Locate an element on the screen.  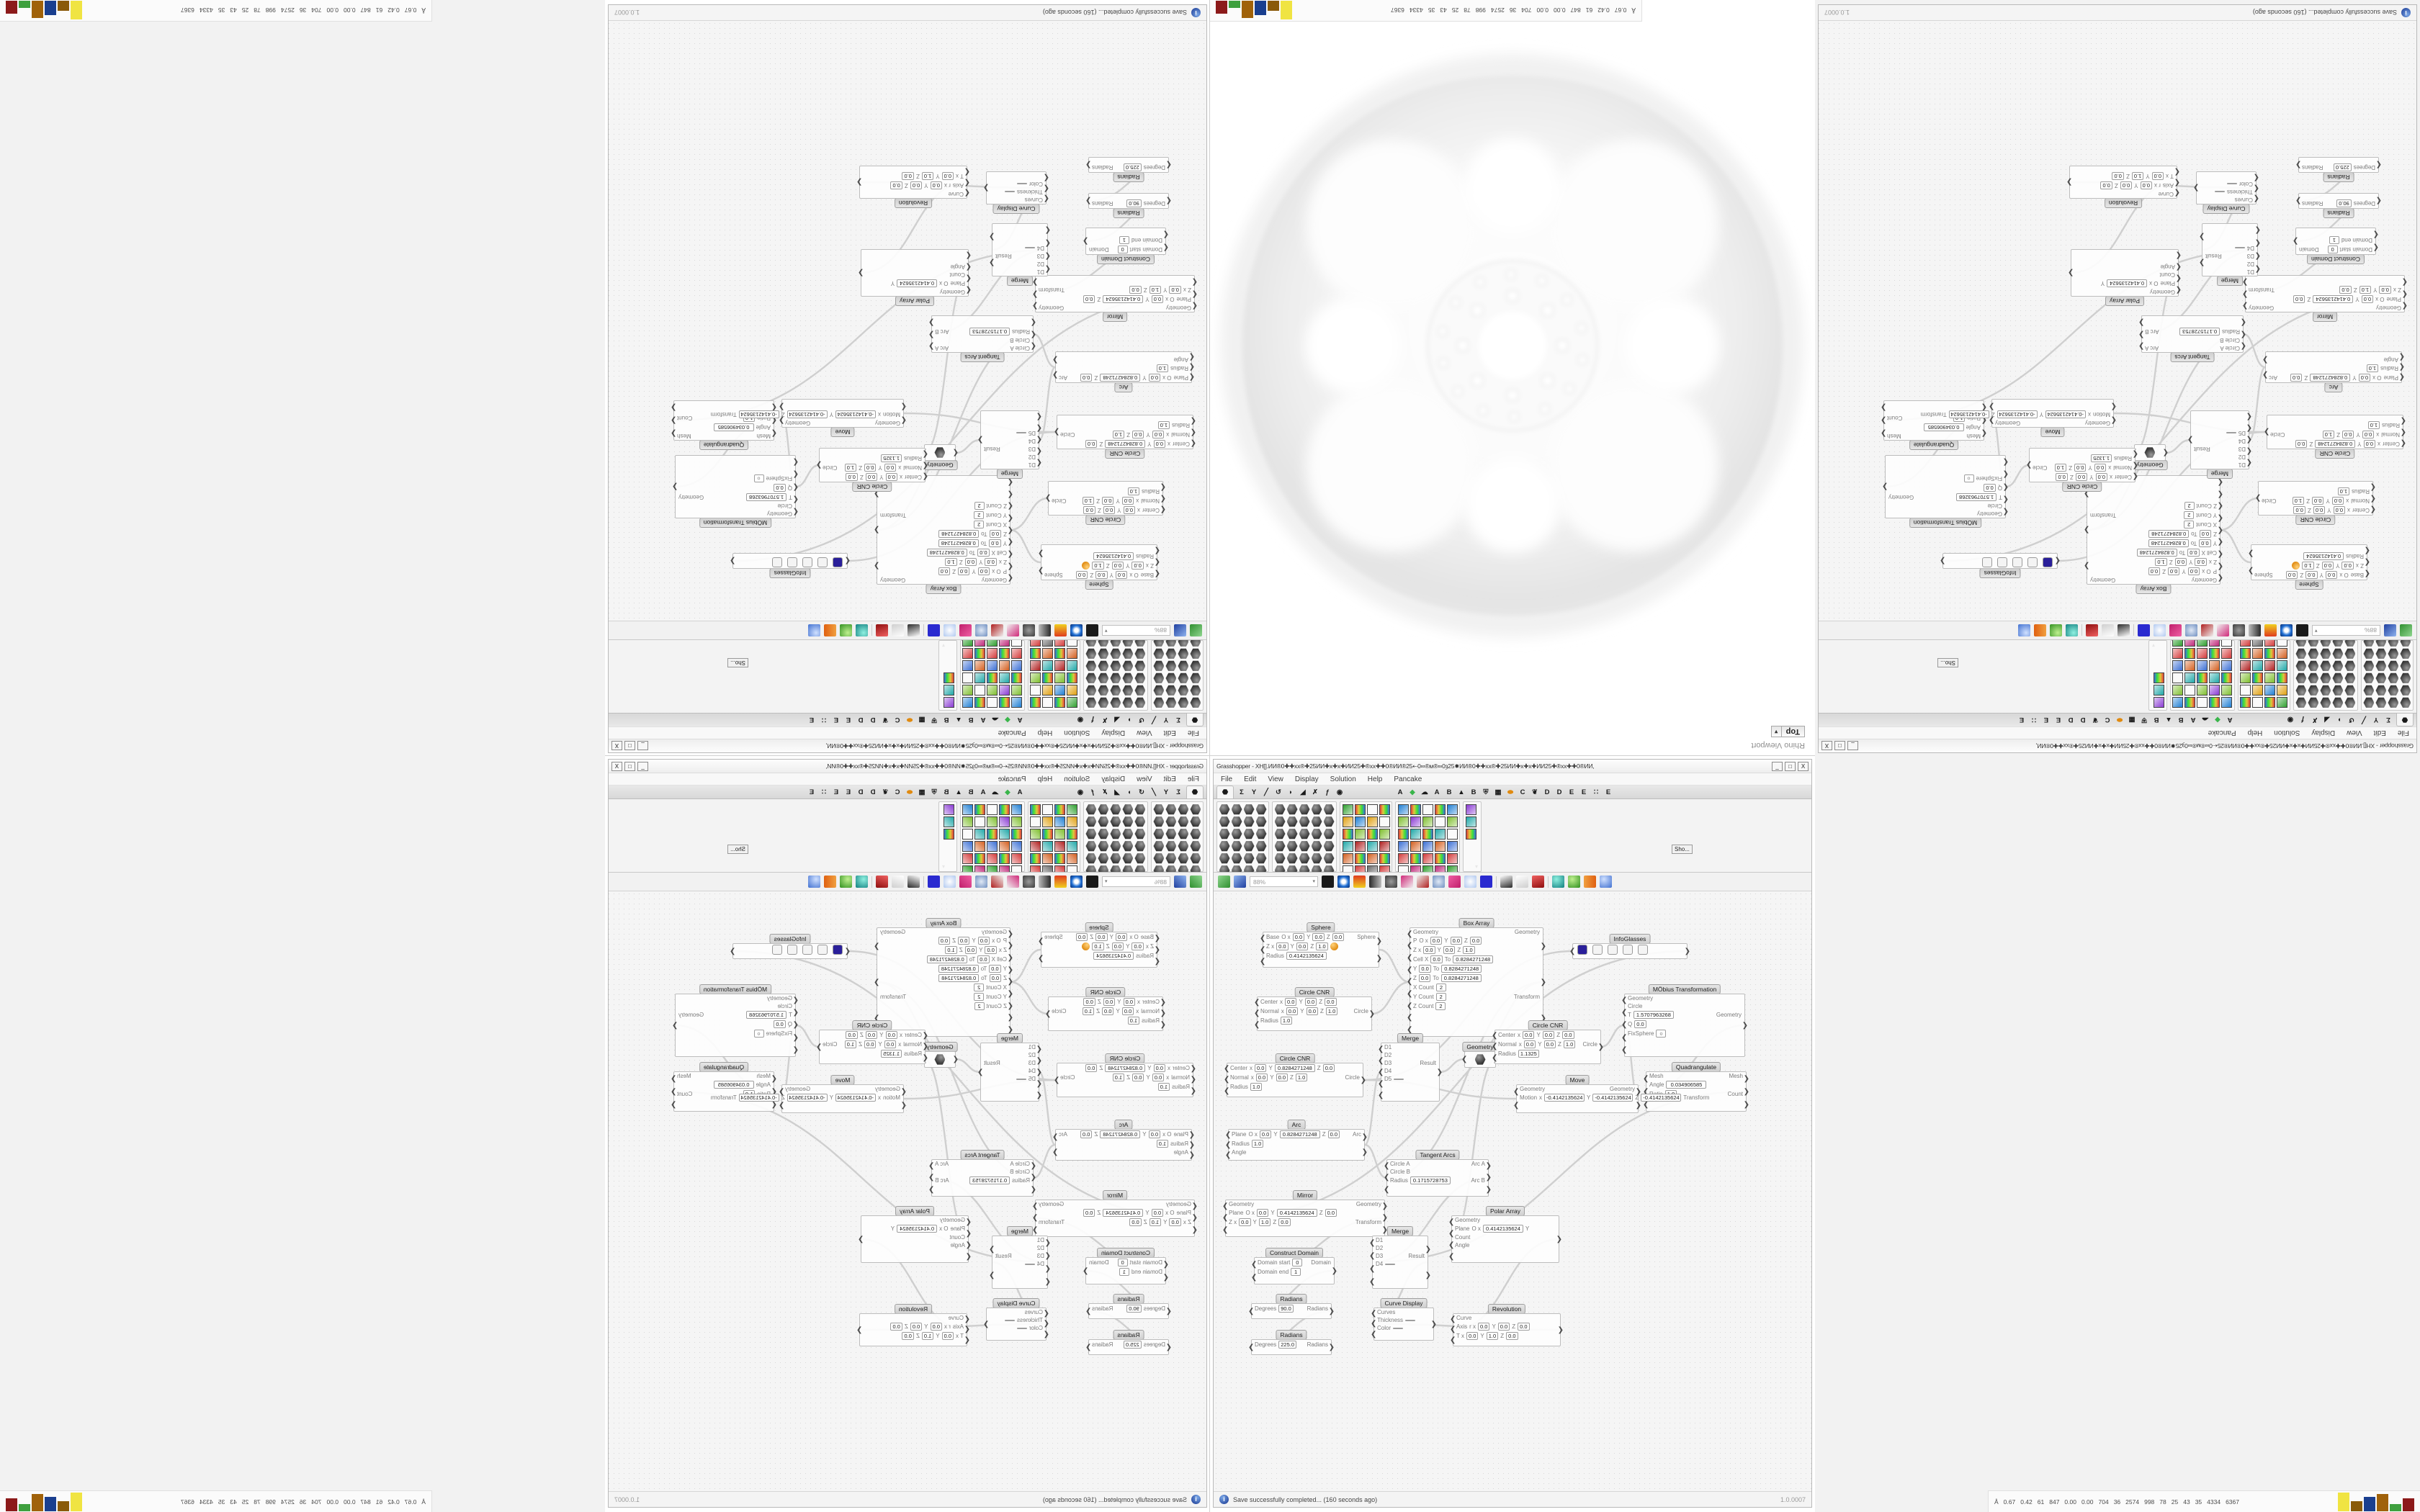
row-value: ○ is located at coordinates (1968, 478).